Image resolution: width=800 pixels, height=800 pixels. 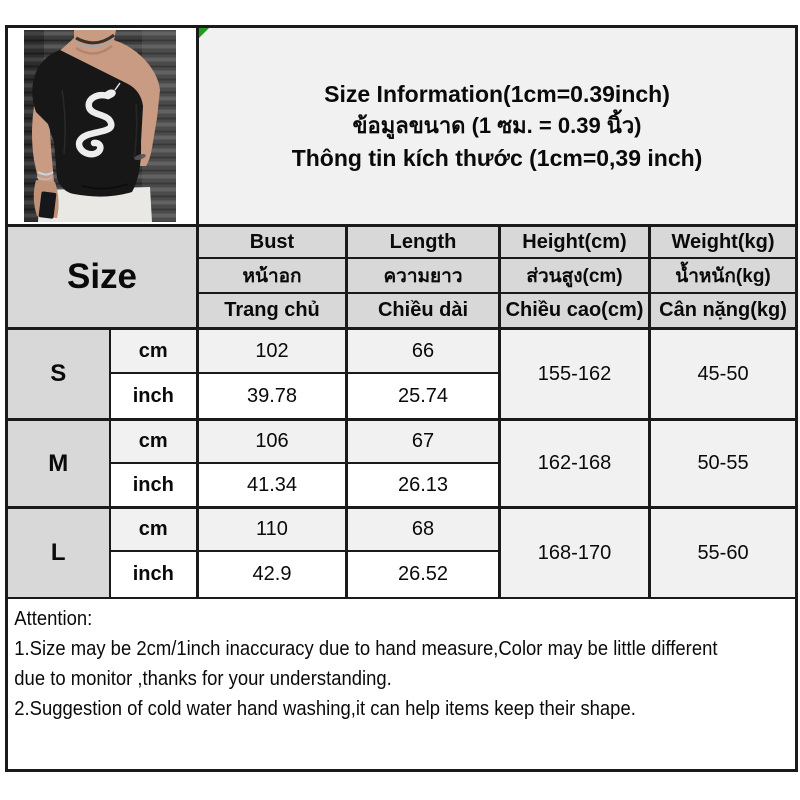 I want to click on green-corner-marker, so click(x=204, y=33).